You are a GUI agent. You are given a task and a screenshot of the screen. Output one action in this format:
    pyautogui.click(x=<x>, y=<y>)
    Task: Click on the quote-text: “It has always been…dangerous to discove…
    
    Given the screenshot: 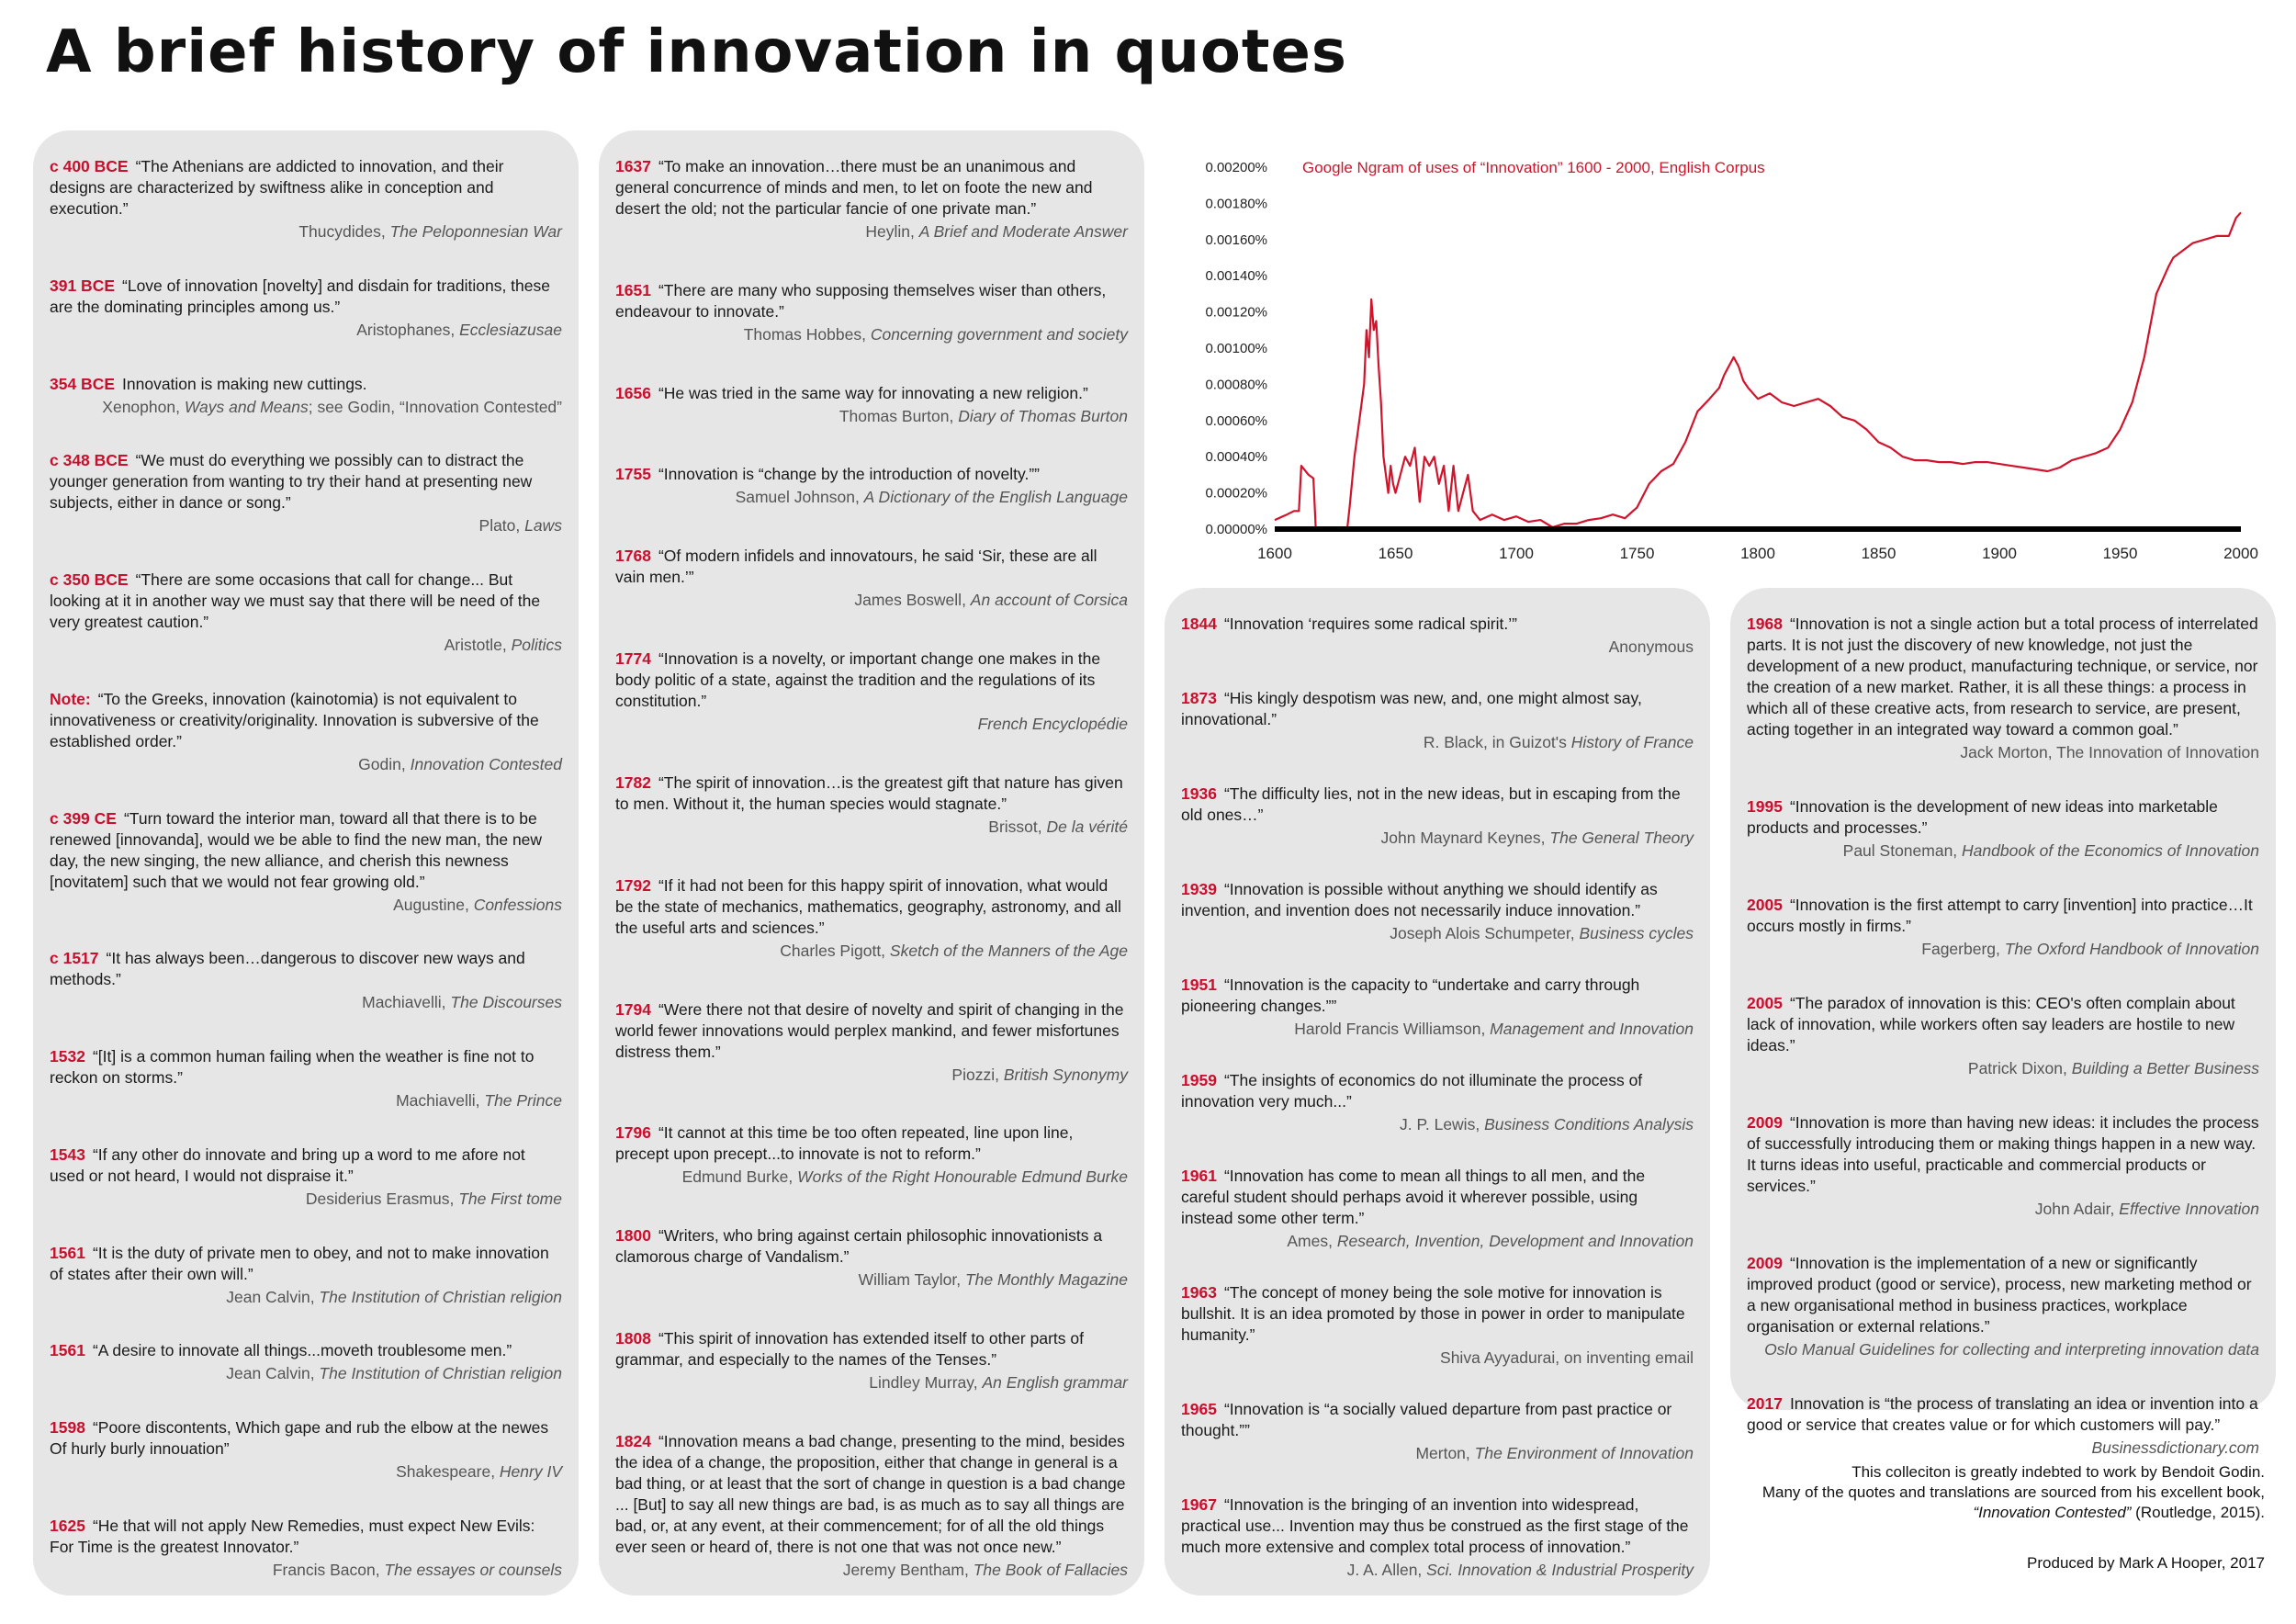 What is the action you would take?
    pyautogui.click(x=287, y=969)
    